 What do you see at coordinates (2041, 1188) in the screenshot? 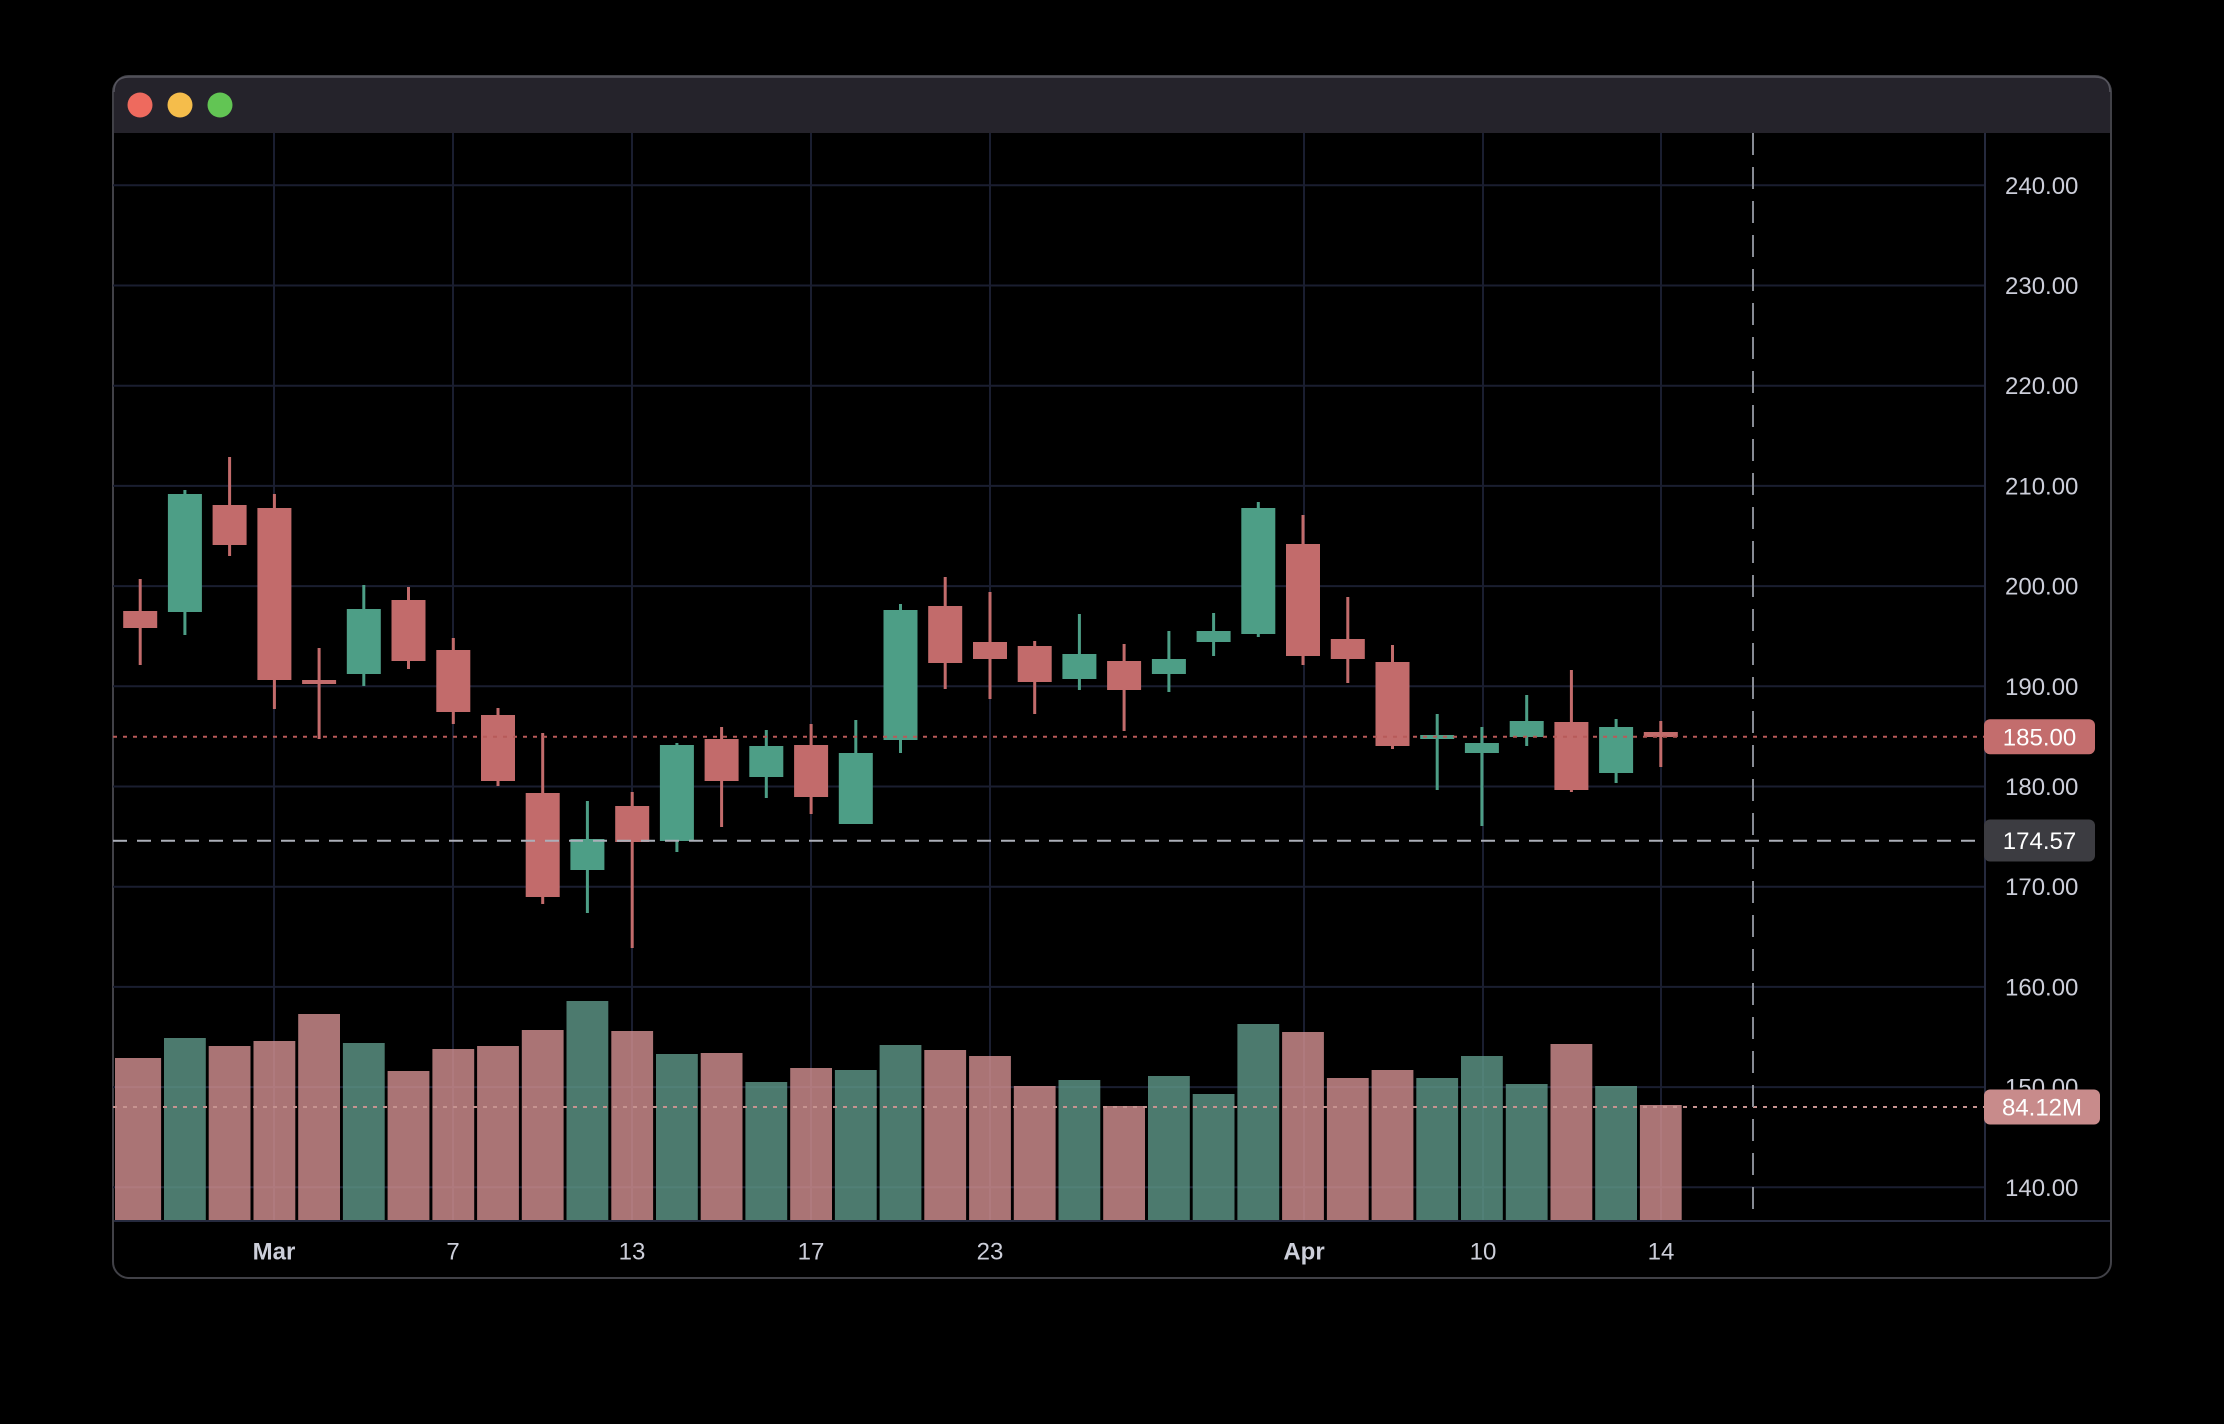
I see `svg-text: 140.00` at bounding box center [2041, 1188].